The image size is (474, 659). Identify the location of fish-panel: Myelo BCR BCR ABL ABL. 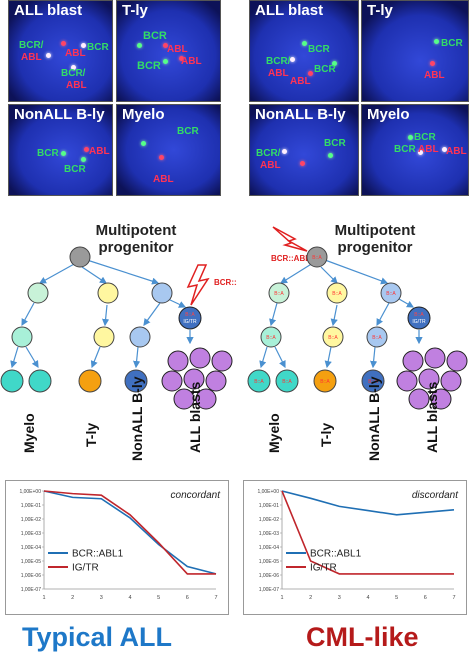
(415, 150).